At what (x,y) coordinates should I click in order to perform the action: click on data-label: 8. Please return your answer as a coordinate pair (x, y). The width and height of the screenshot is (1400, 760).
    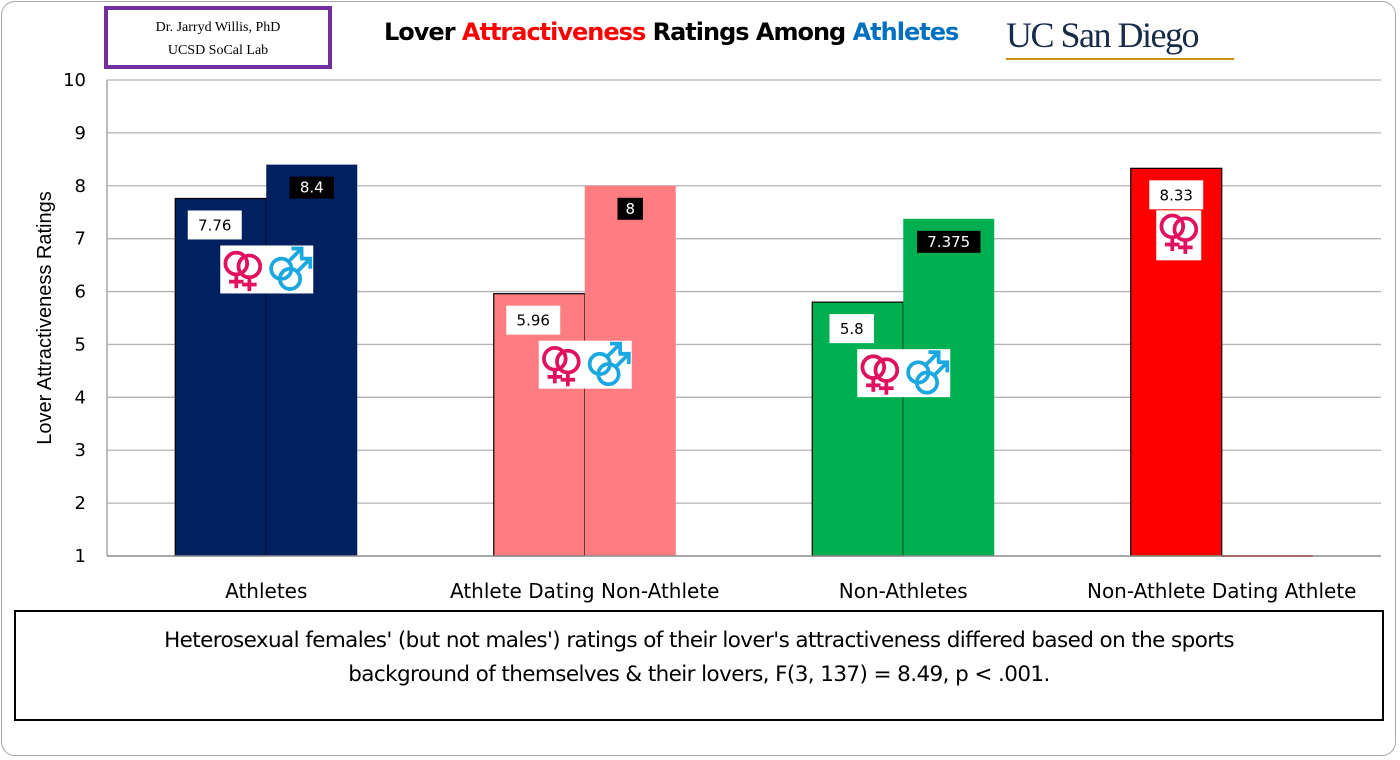
    Looking at the image, I should click on (630, 209).